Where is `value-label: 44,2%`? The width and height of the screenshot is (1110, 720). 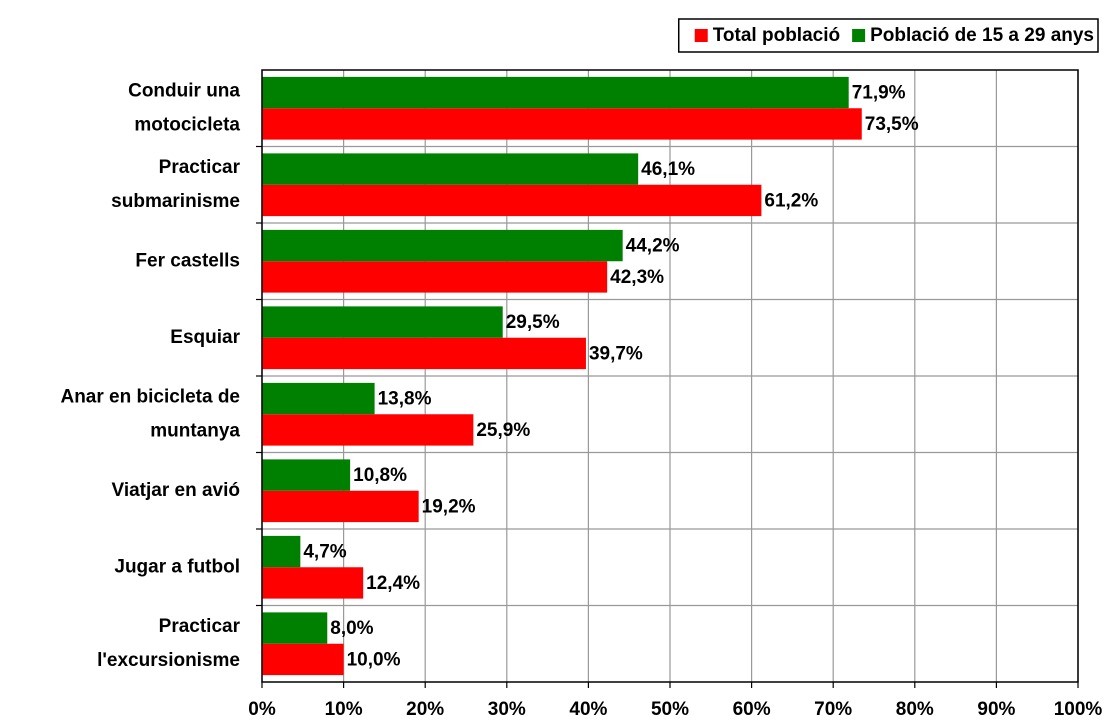 value-label: 44,2% is located at coordinates (653, 246).